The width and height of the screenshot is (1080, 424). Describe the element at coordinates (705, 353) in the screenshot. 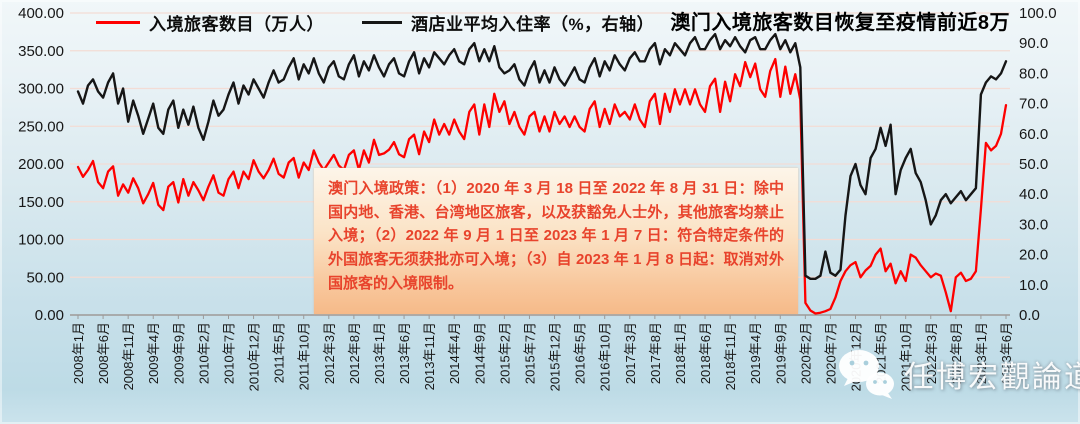

I see `x-axis-tick-label: 2018年6月` at that location.